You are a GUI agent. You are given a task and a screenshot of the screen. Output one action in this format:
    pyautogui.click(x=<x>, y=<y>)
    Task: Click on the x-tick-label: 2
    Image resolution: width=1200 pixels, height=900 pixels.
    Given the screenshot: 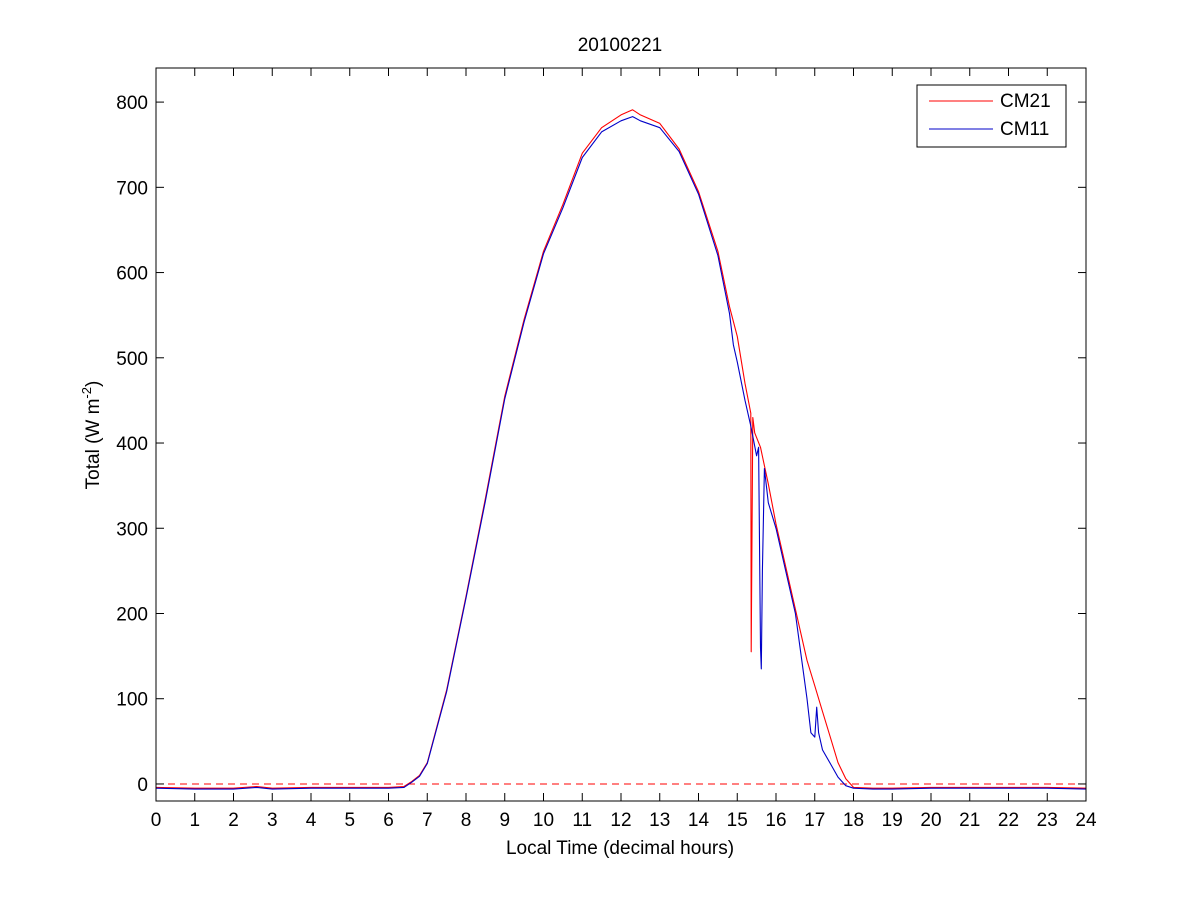 What is the action you would take?
    pyautogui.click(x=233, y=820)
    